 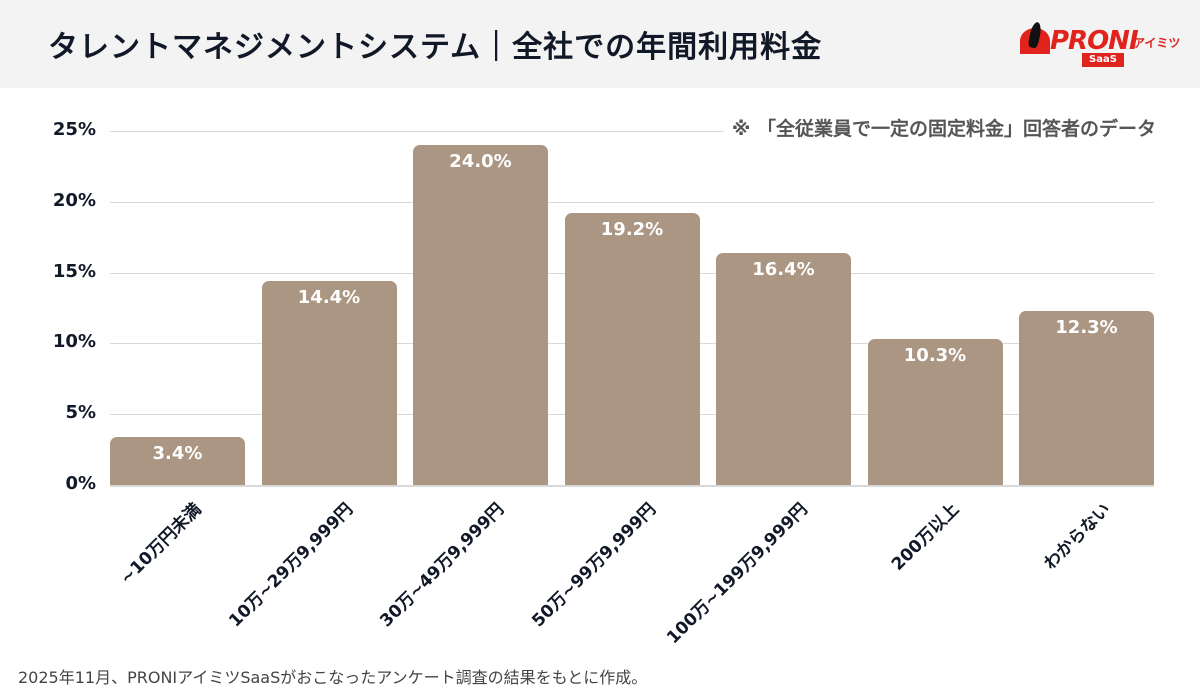 I want to click on x-tick-label: 10万~29万9,999円, so click(x=290, y=565).